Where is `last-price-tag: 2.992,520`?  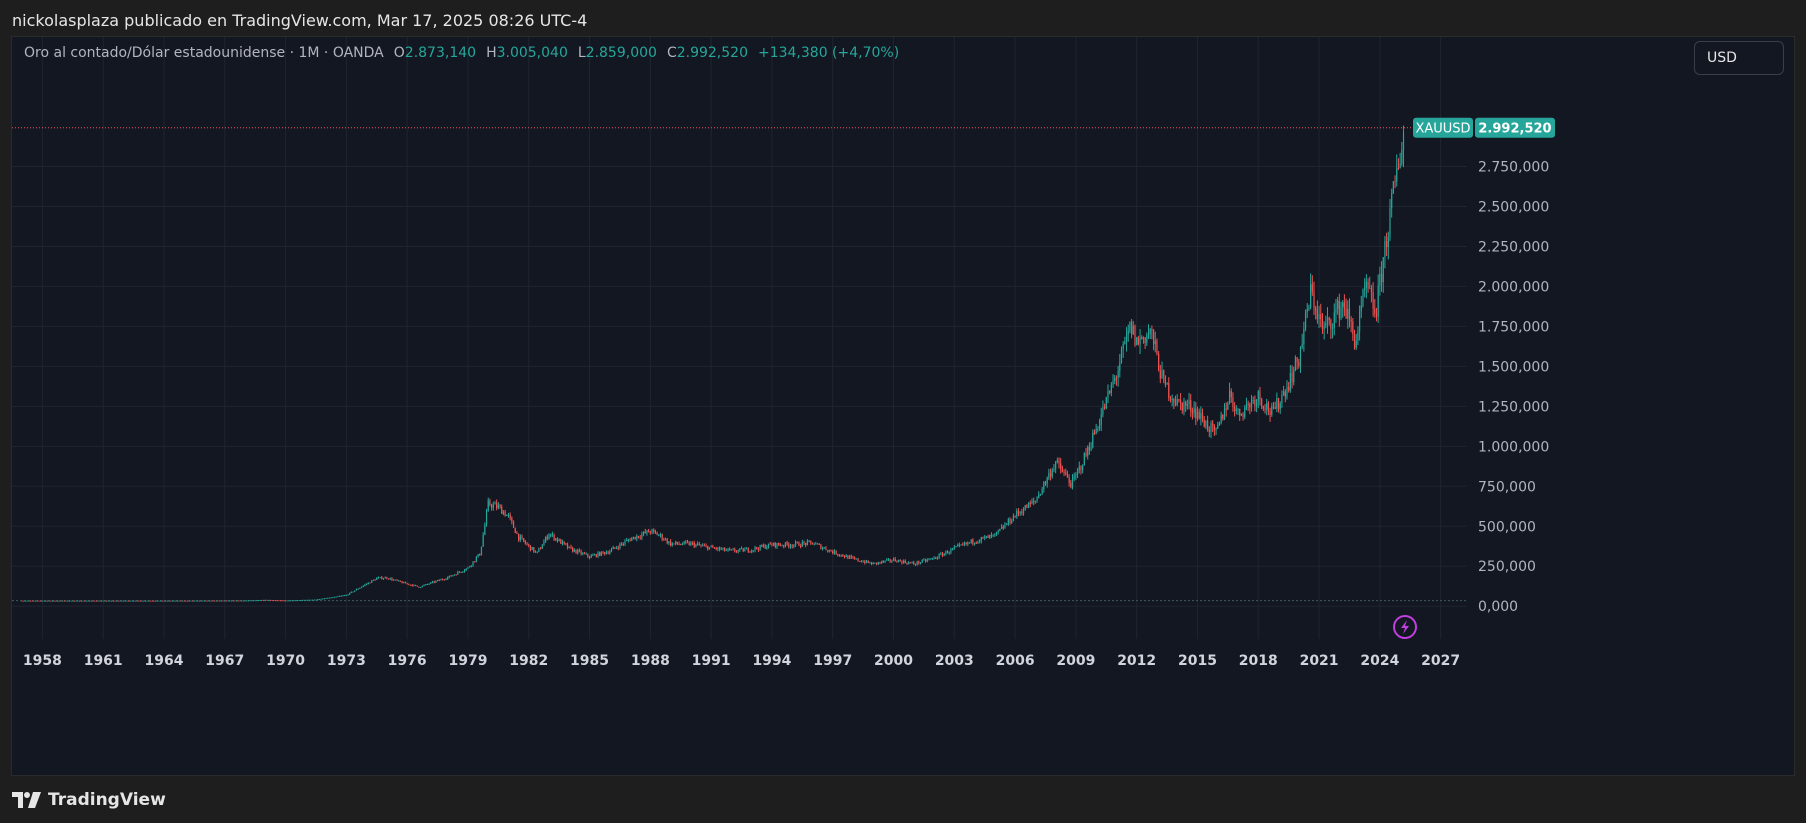 last-price-tag: 2.992,520 is located at coordinates (1515, 127).